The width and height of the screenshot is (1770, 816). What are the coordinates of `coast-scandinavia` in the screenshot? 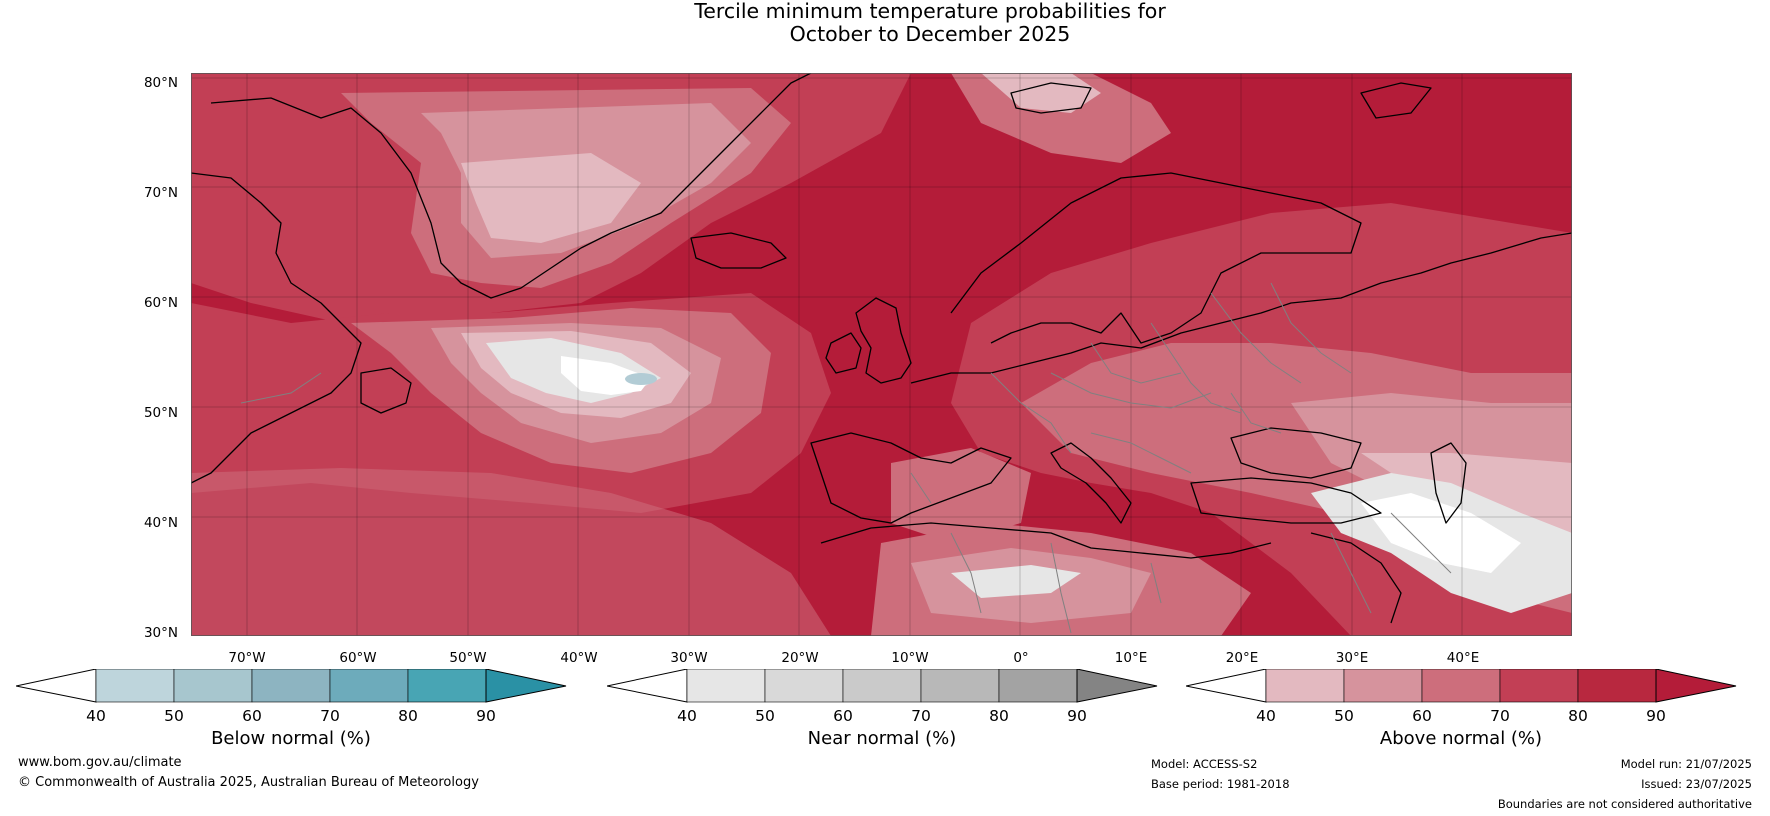 It's located at (1156, 258).